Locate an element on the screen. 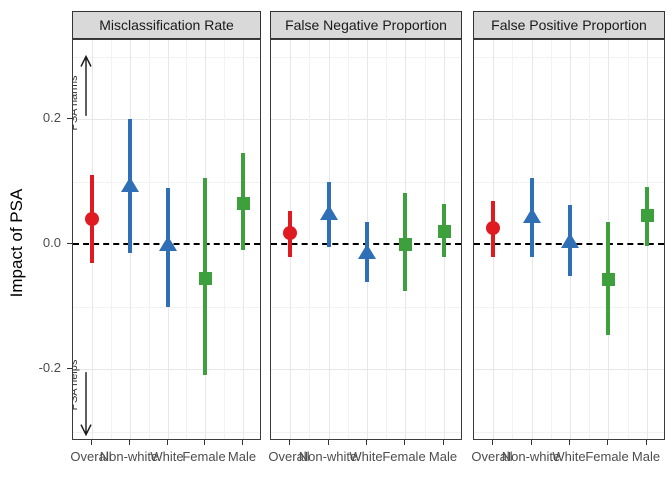  facet-strip: False Negative Proportion is located at coordinates (366, 25).